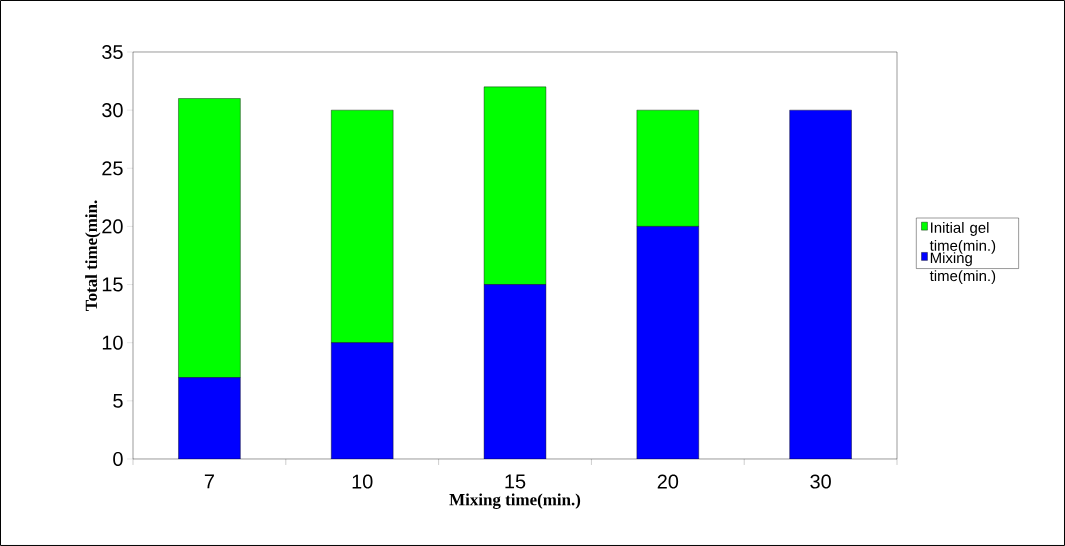  I want to click on x-axis-title: Mixing time(min.), so click(515, 501).